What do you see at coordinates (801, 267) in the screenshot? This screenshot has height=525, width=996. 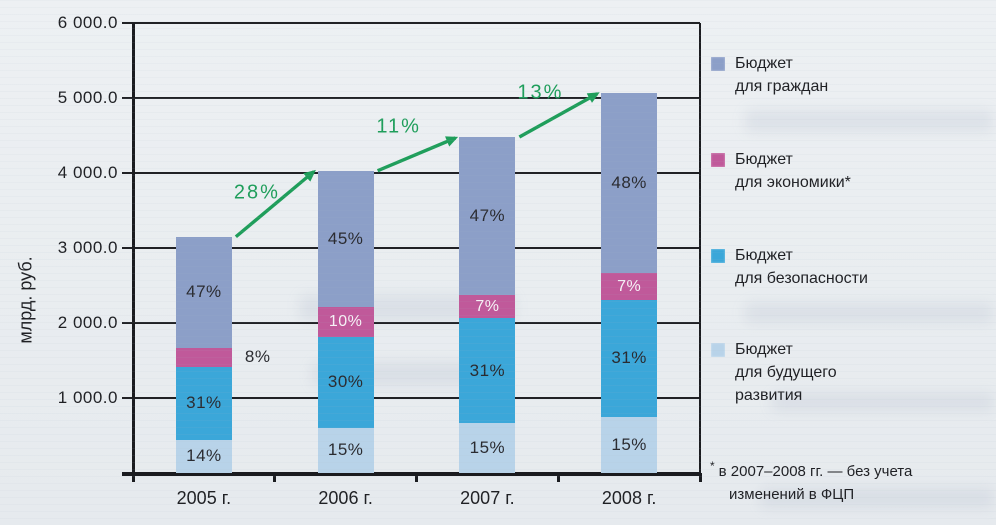 I see `legend-label: Бюджет для безопасности` at bounding box center [801, 267].